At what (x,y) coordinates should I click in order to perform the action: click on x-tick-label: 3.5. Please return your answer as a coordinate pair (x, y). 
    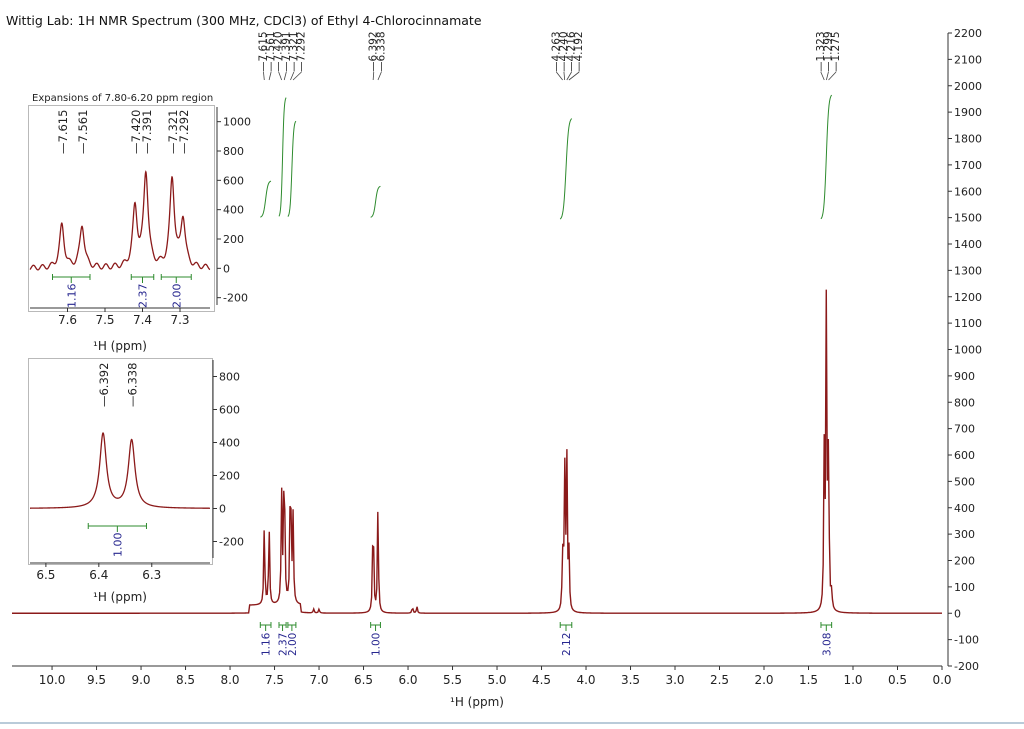
    Looking at the image, I should click on (630, 680).